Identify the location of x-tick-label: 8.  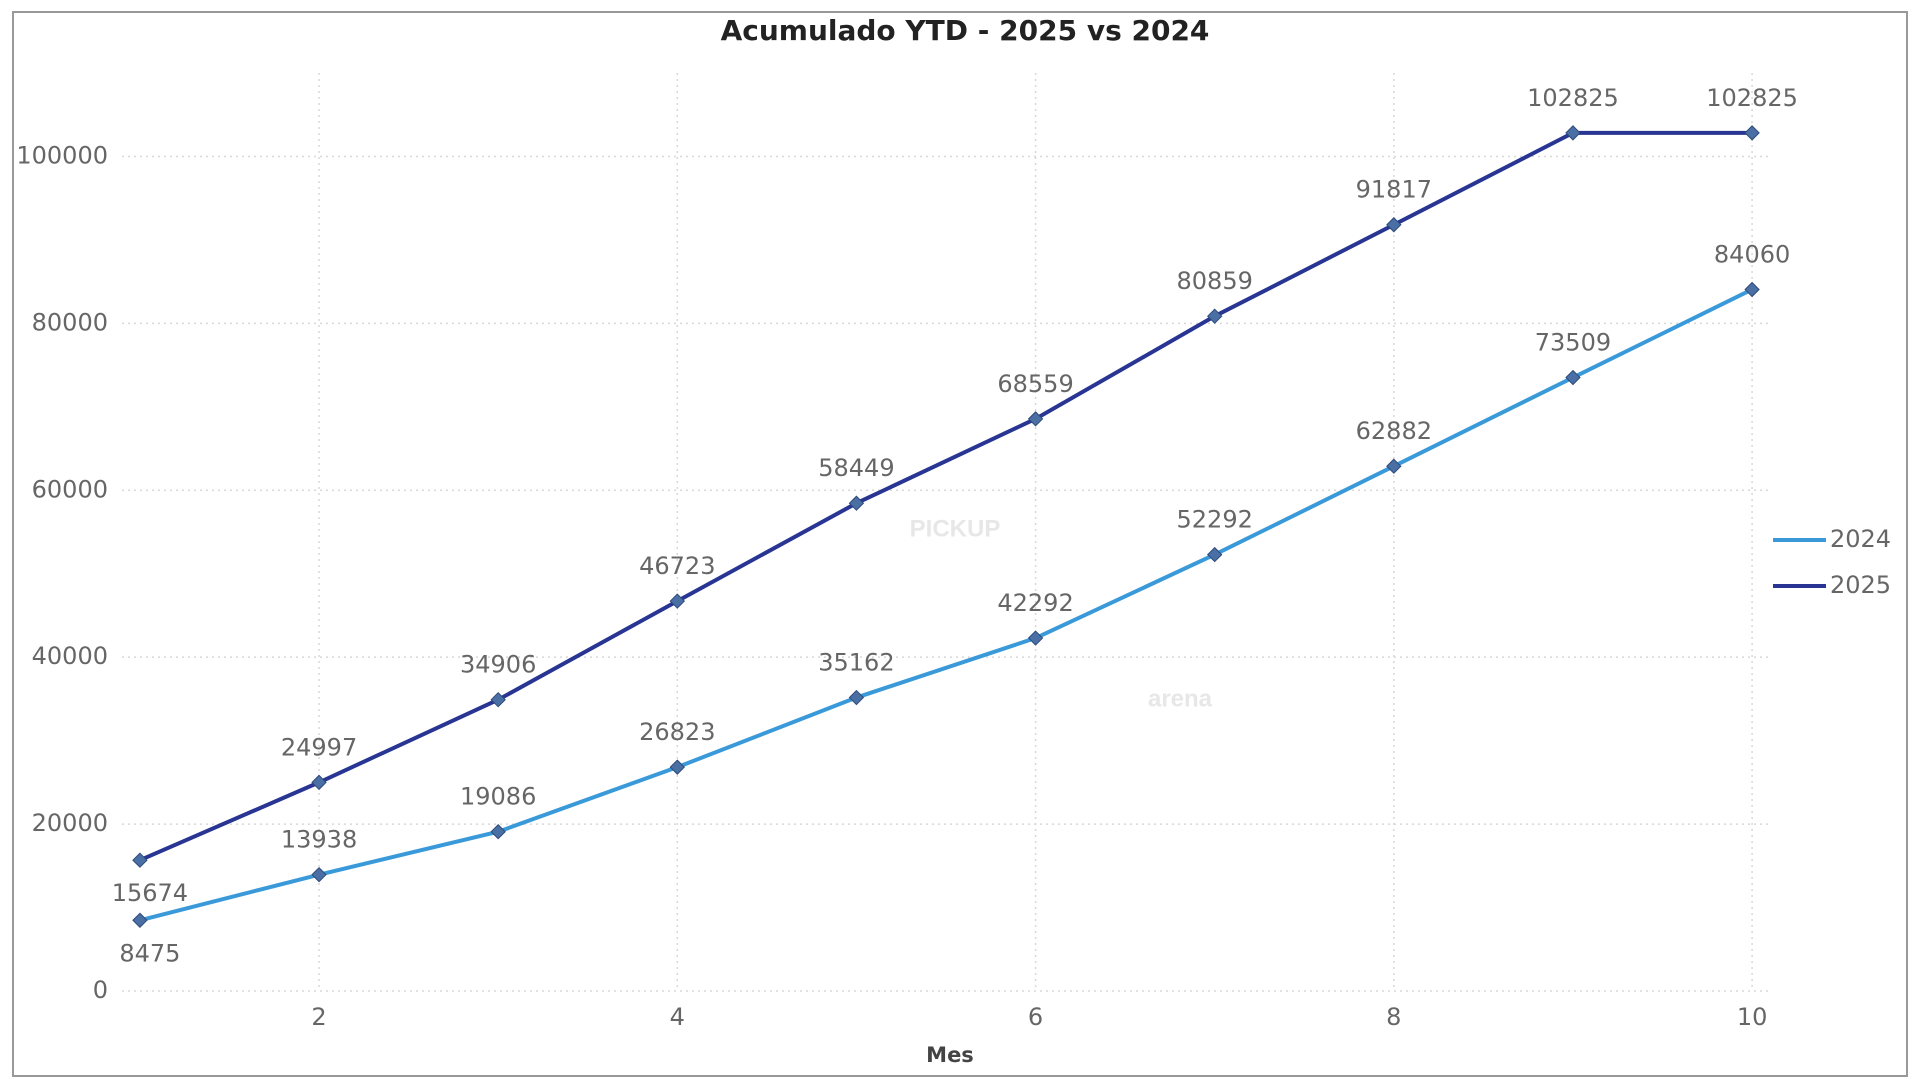
(1393, 1017).